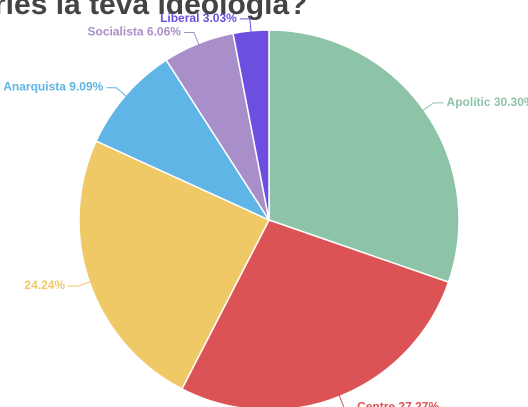 The image size is (528, 407). I want to click on value-label: 24.24%, so click(44, 285).